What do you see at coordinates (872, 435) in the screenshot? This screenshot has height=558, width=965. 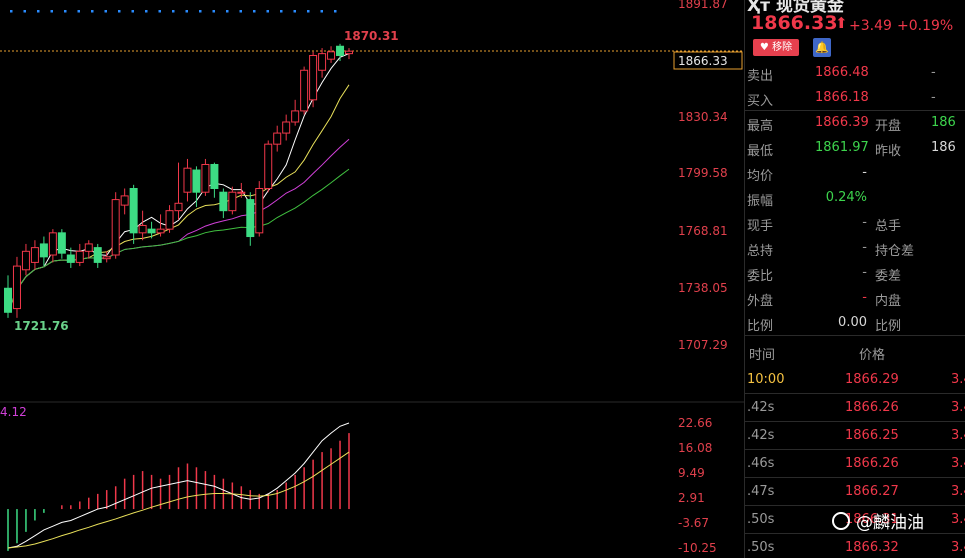 I see `tick-price: 1866.25` at bounding box center [872, 435].